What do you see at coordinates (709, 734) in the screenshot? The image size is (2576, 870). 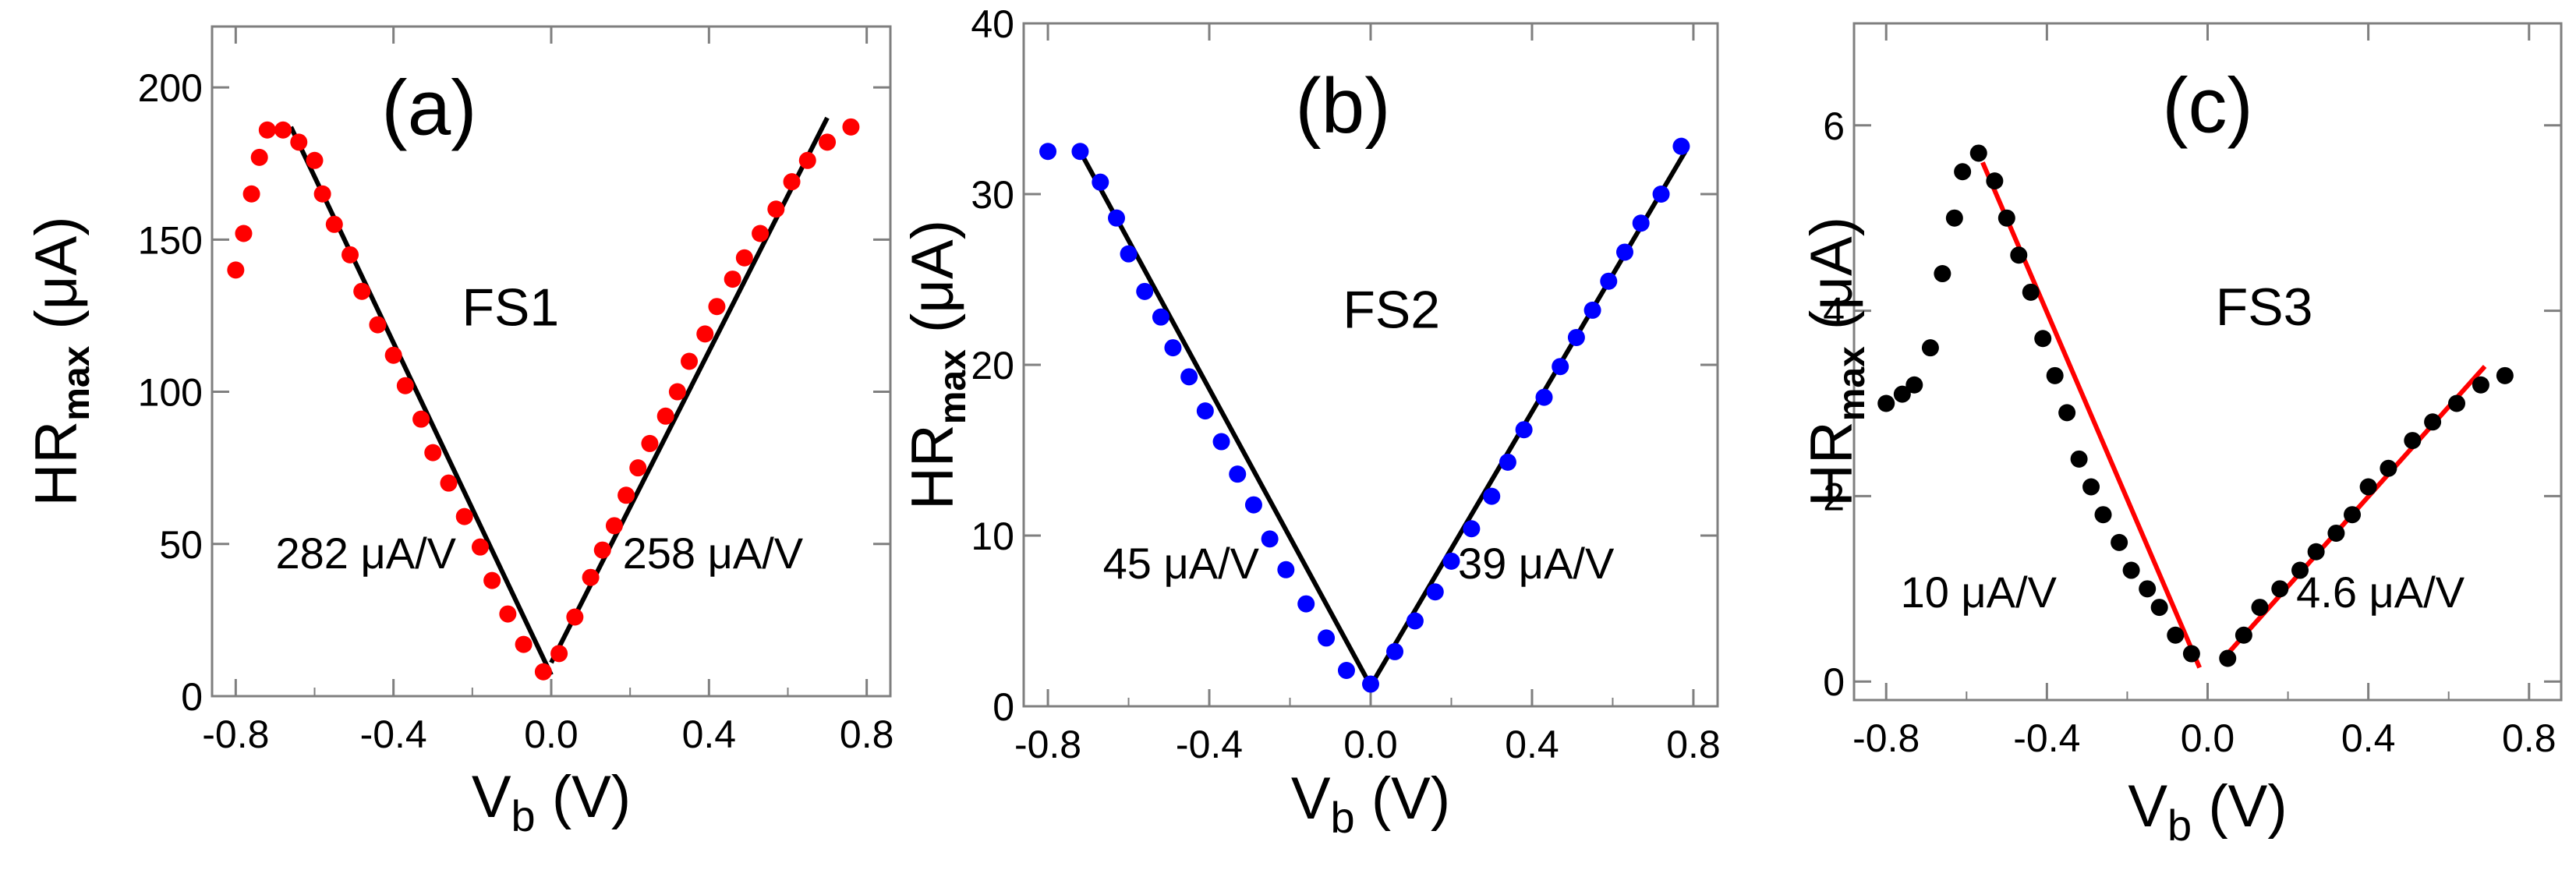 I see `x-tick-label: 0.4` at bounding box center [709, 734].